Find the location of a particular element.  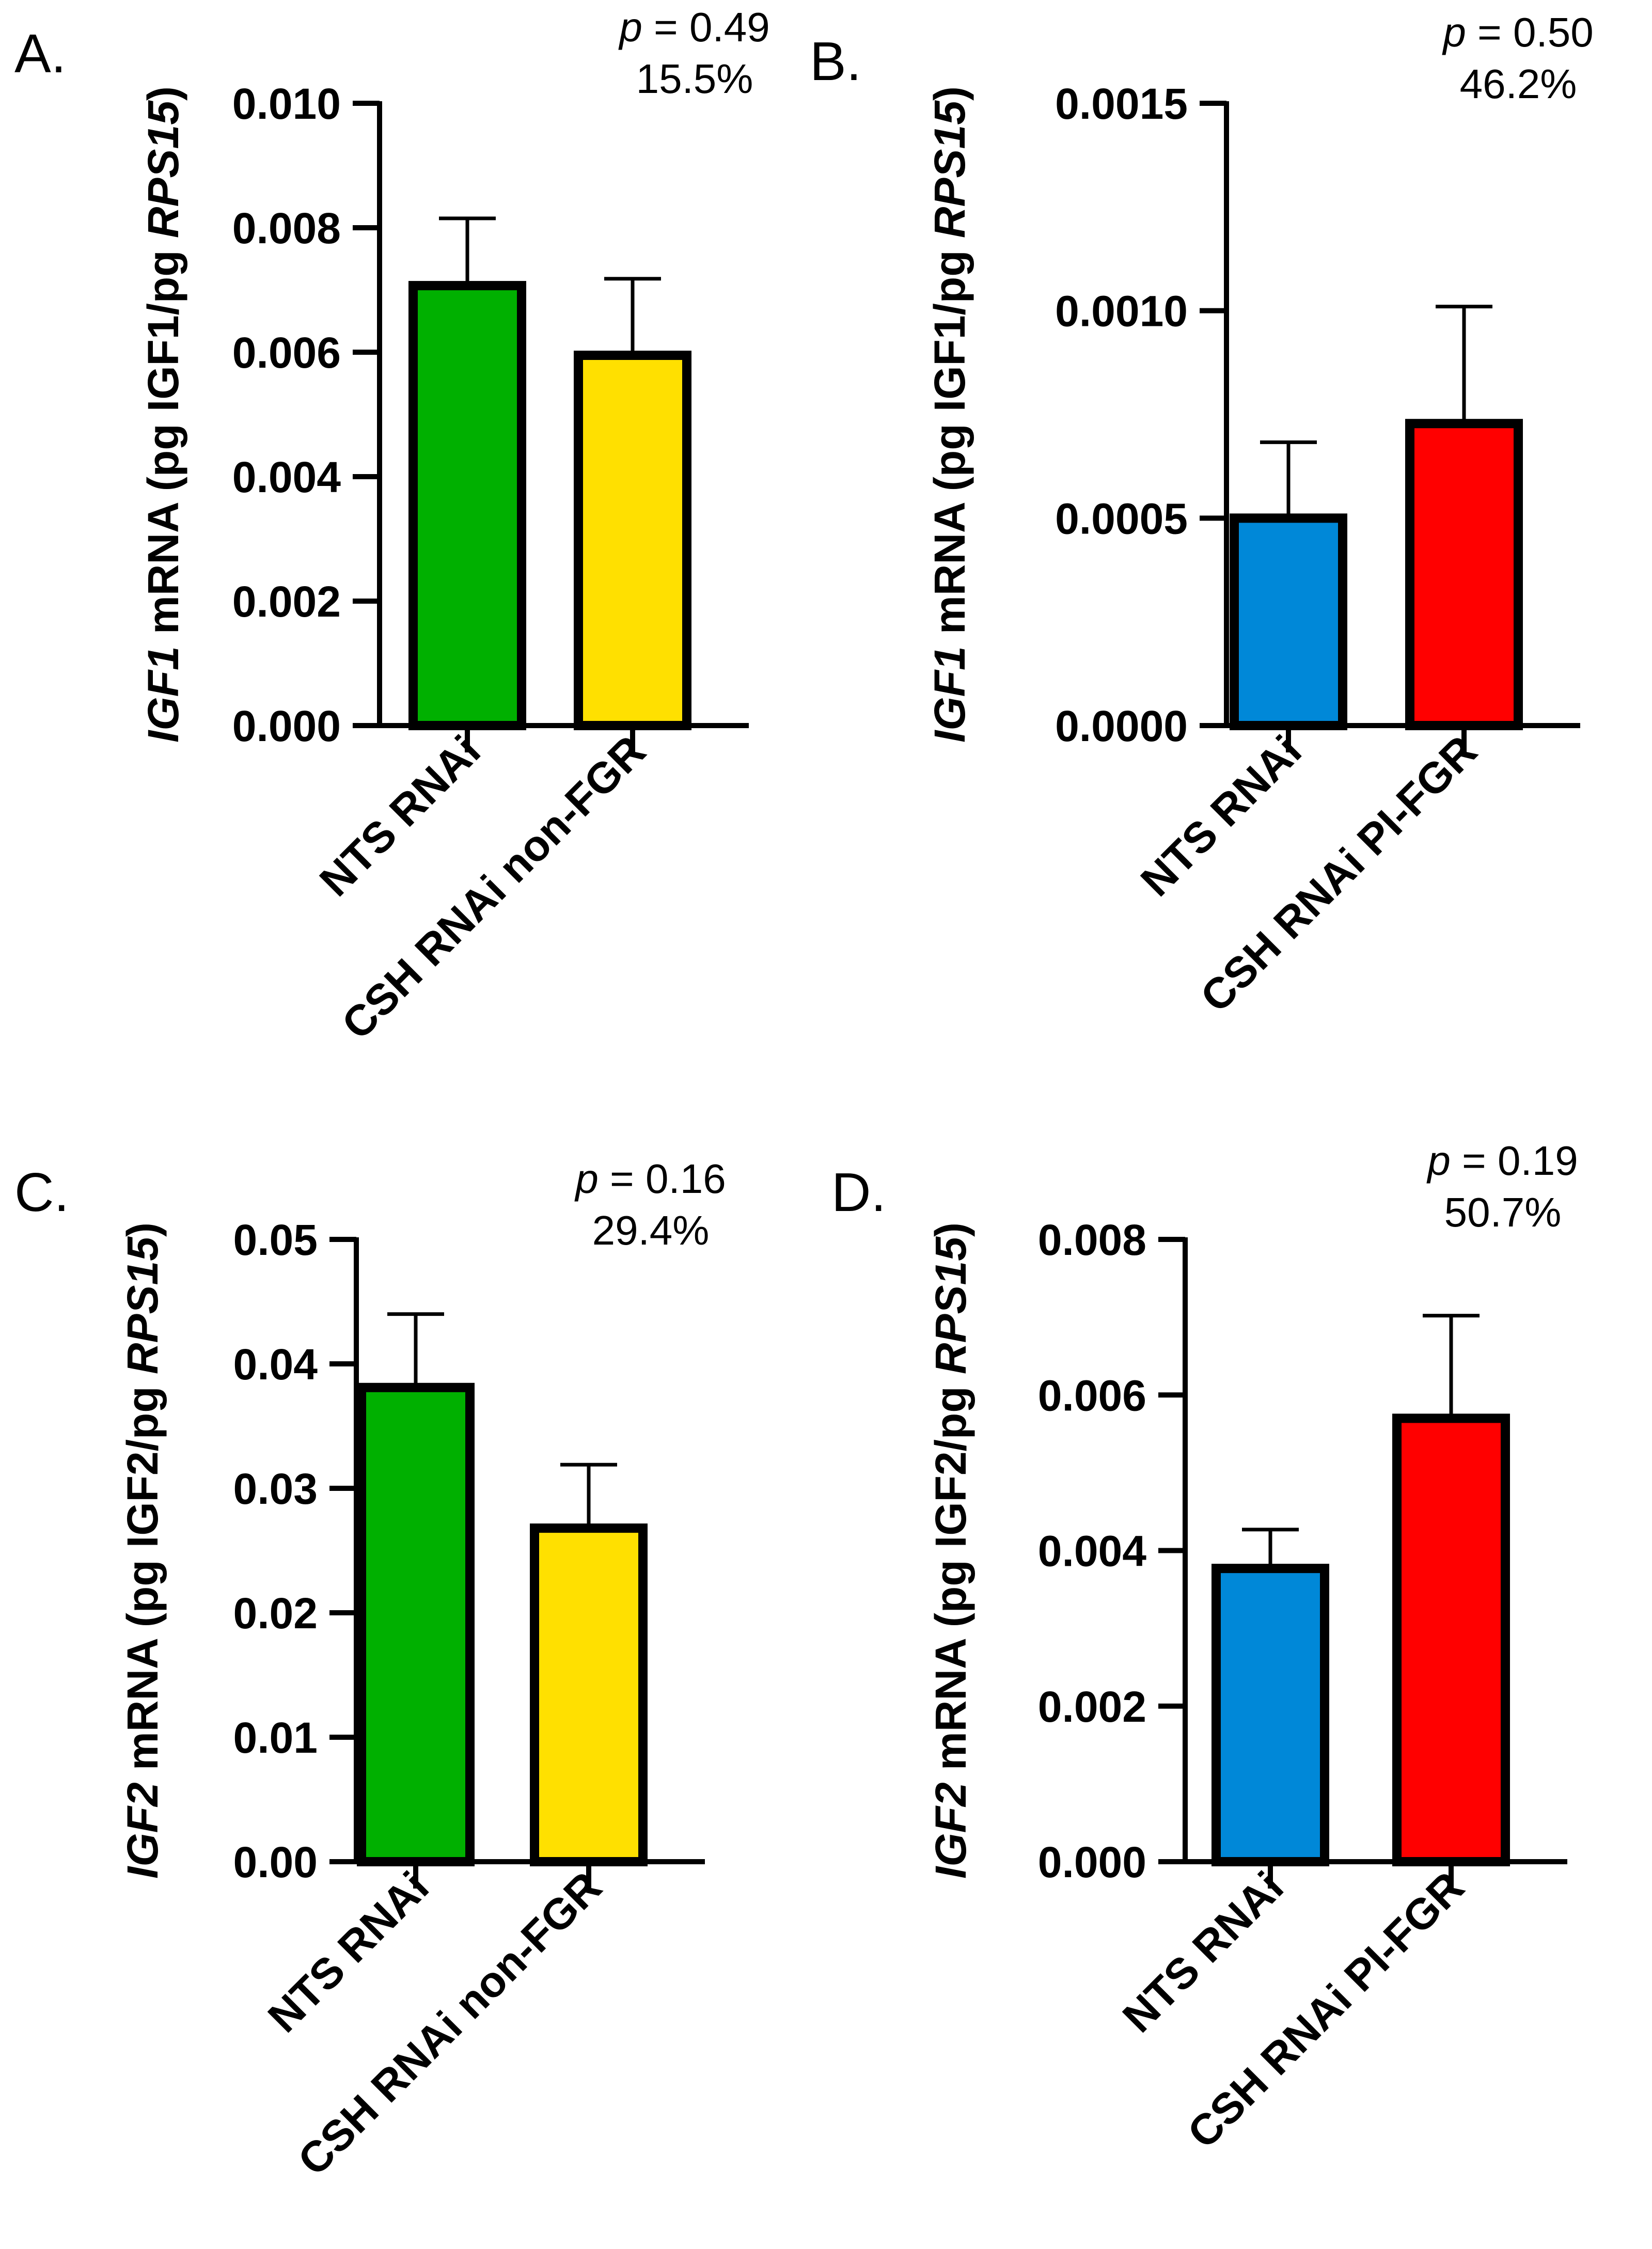

p-value-annotation: p = 0.16 is located at coordinates (650, 1179).